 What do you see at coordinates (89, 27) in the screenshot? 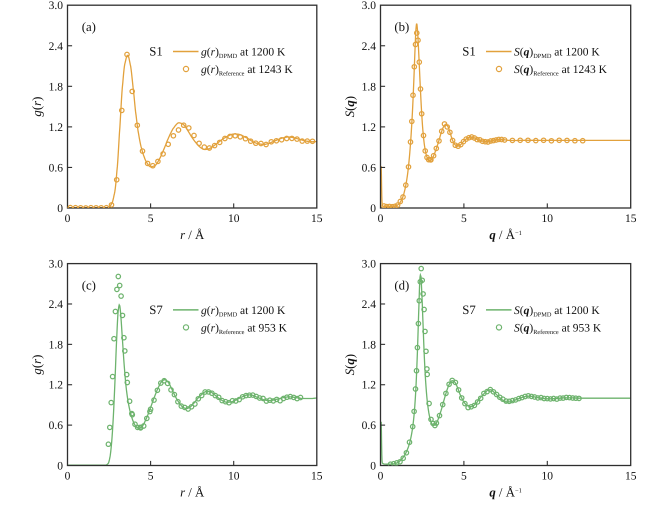
I see `svg-text: (a)` at bounding box center [89, 27].